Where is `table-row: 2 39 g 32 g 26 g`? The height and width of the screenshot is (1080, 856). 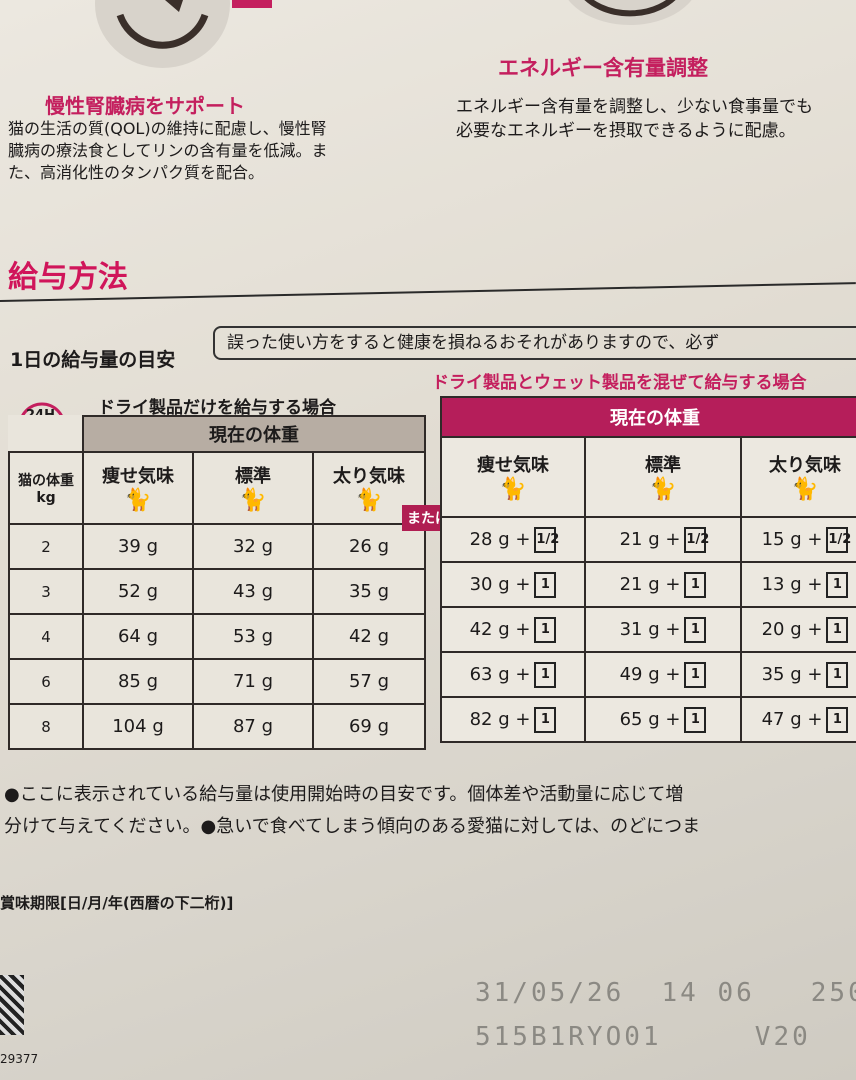 table-row: 2 39 g 32 g 26 g is located at coordinates (217, 546).